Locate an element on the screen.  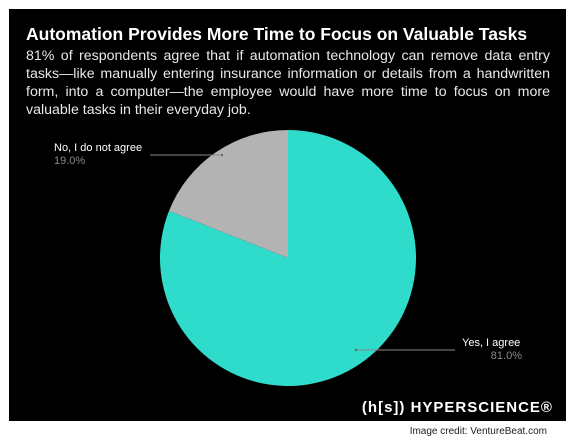
value-label: 81.0% is located at coordinates (506, 356).